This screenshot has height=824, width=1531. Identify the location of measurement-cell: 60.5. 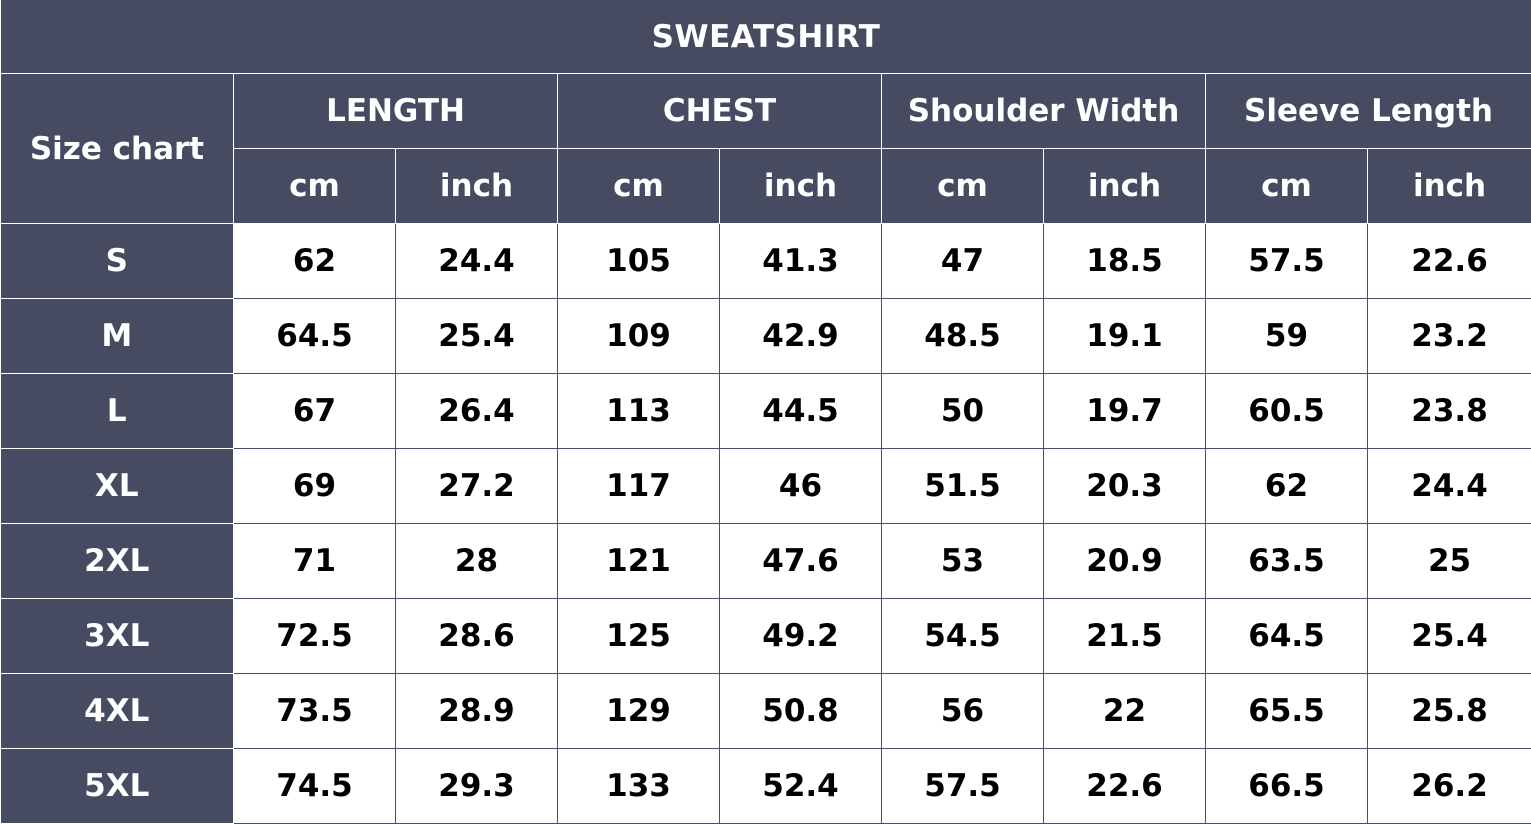
(1286, 411).